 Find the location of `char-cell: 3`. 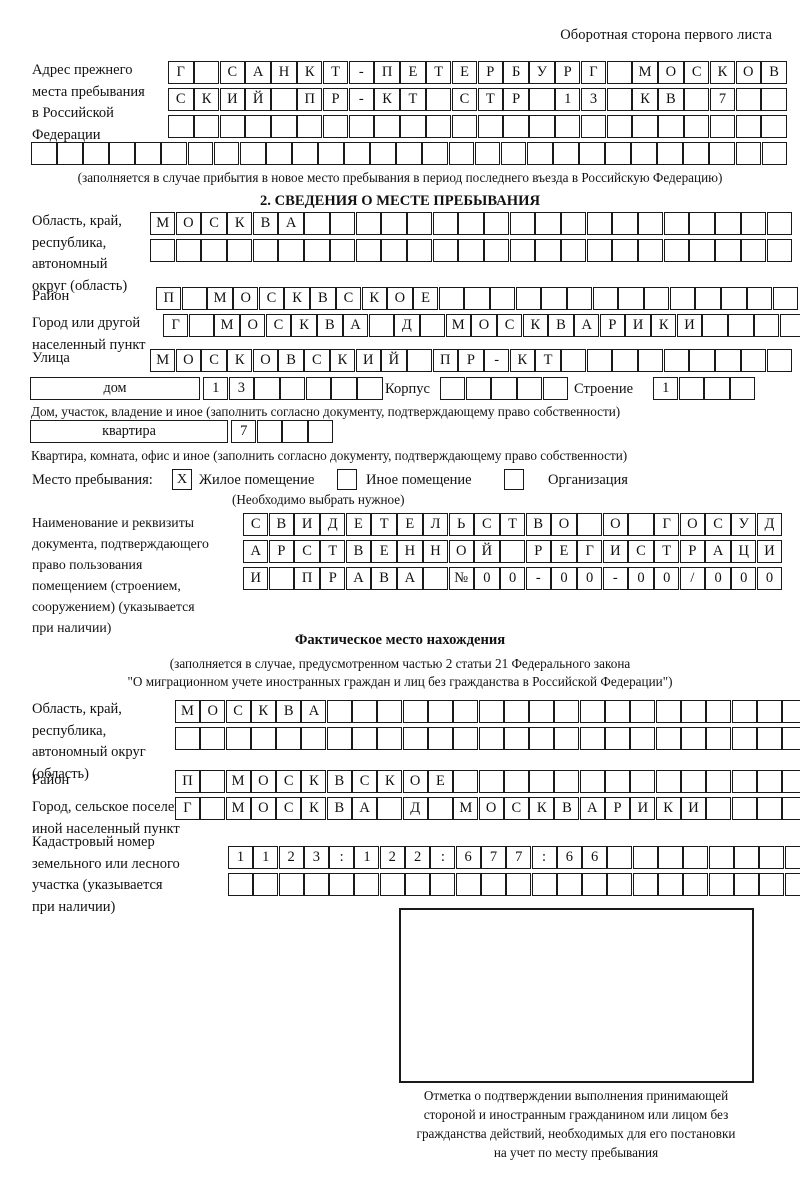

char-cell: 3 is located at coordinates (593, 99).